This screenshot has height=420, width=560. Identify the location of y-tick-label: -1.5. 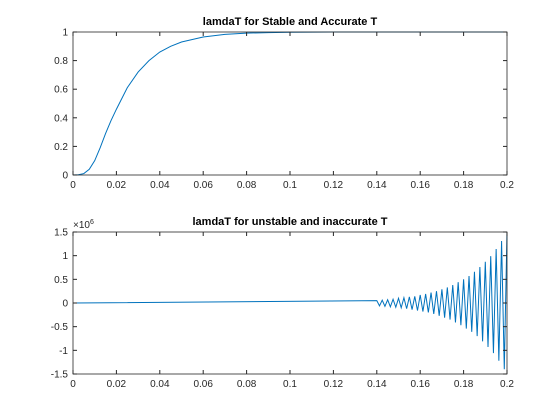
(60, 375).